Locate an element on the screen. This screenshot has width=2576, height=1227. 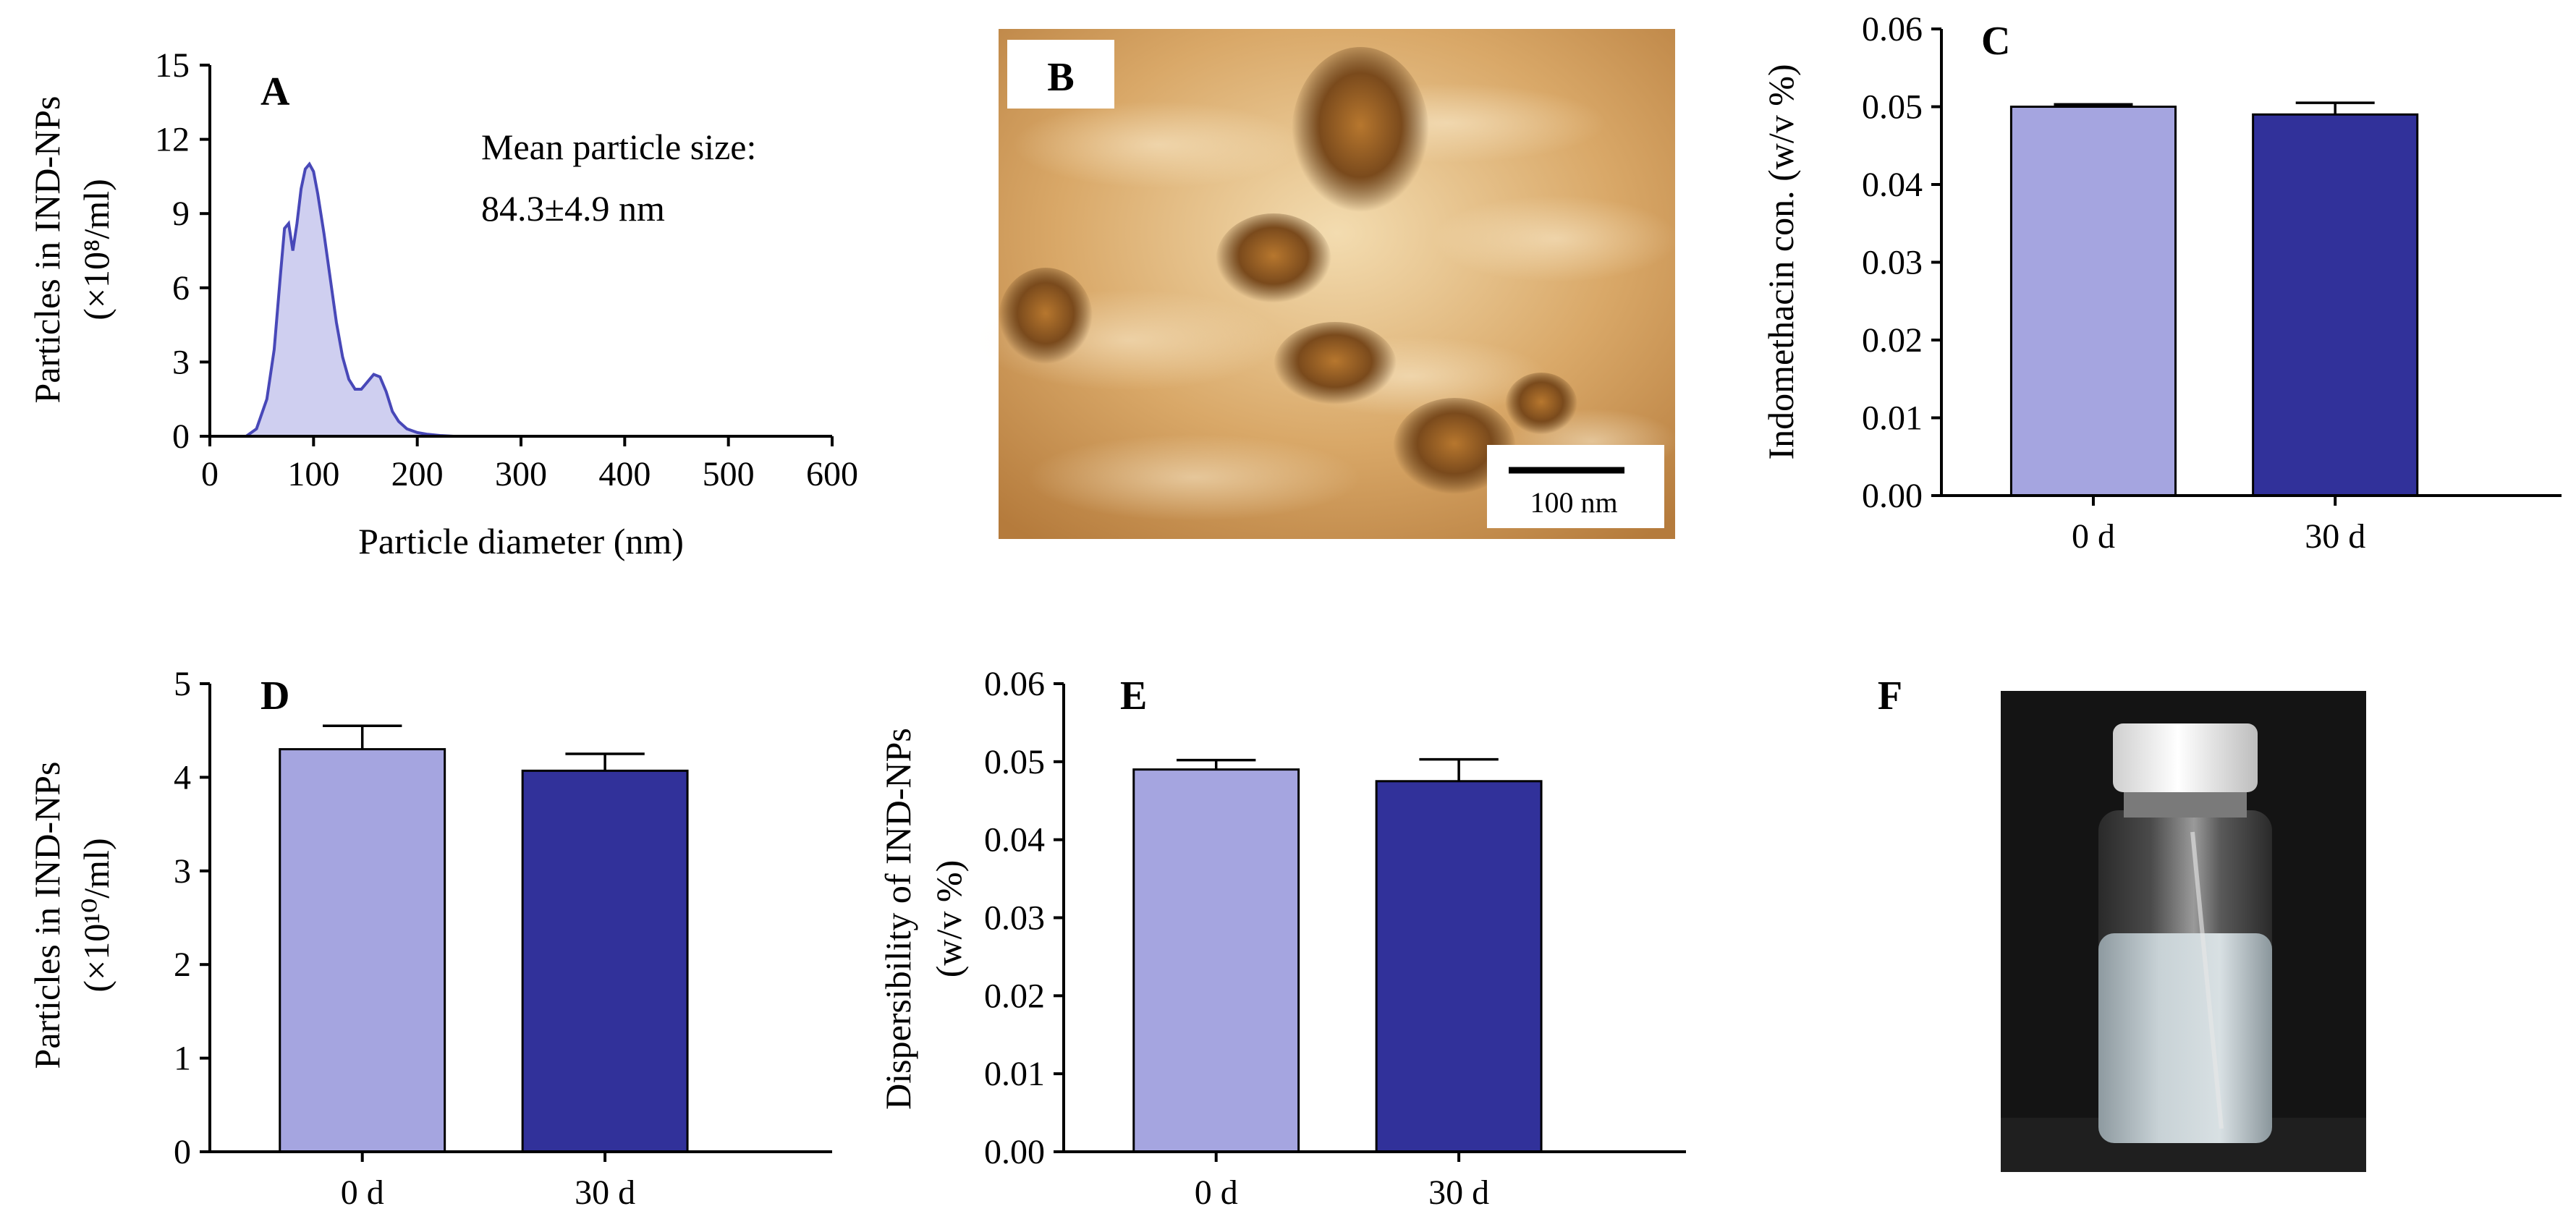
size-distribution-area is located at coordinates (350, 300).